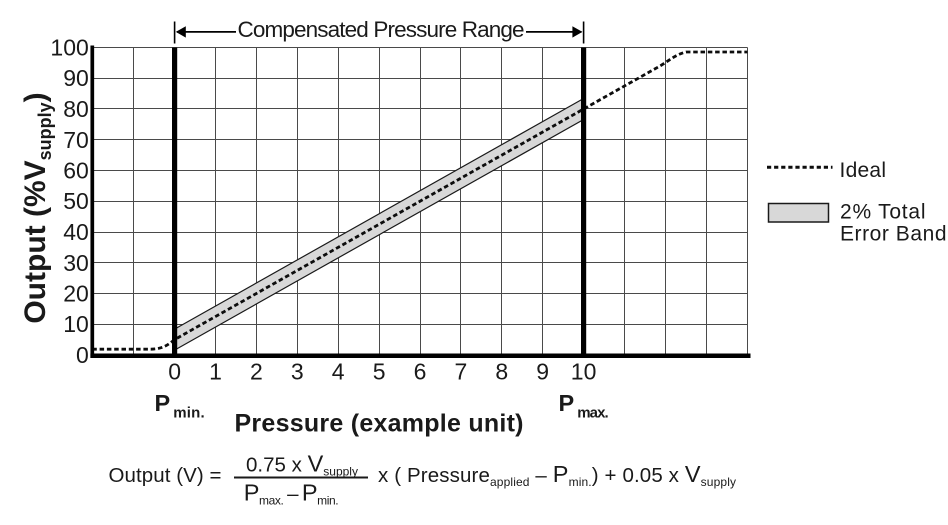 The height and width of the screenshot is (525, 948). I want to click on svg-text: 9, so click(542, 372).